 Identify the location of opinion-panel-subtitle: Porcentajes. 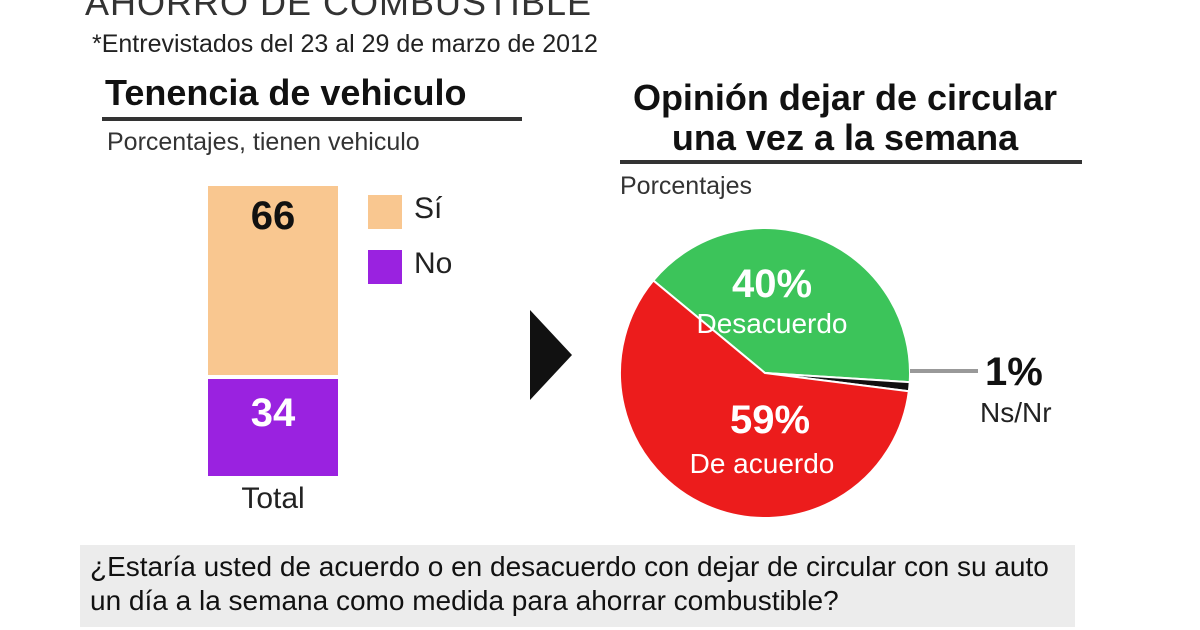
(686, 186).